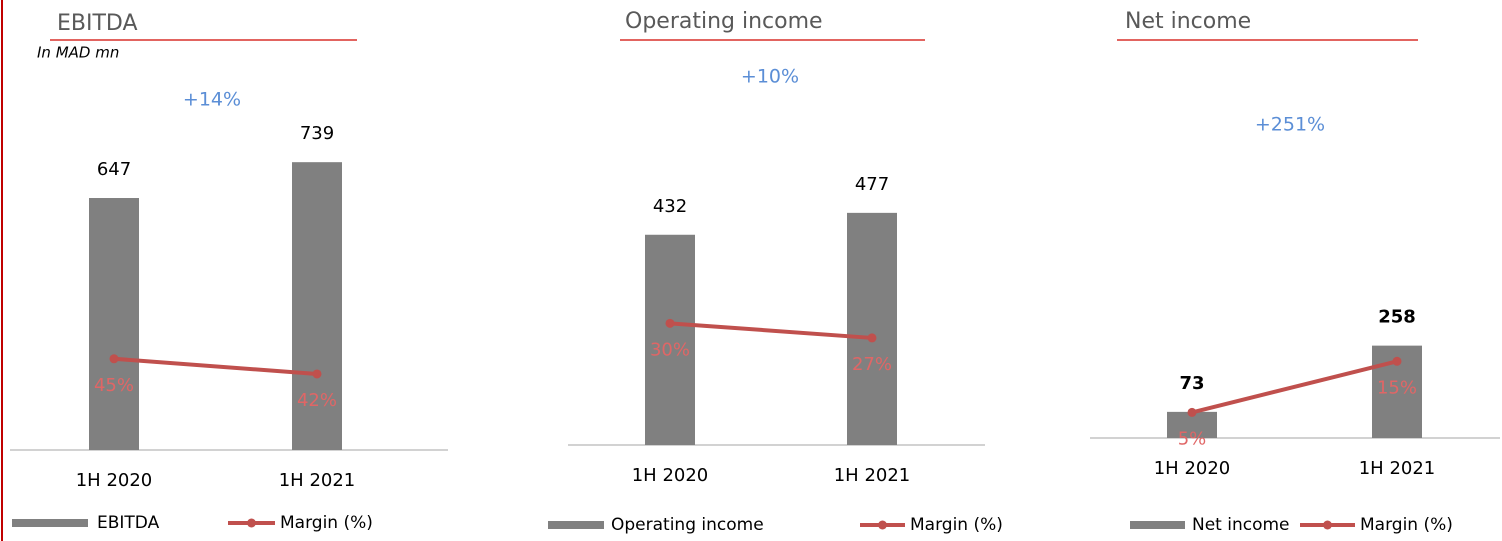  Describe the element at coordinates (1188, 21) in the screenshot. I see `chart-title: Net income` at that location.